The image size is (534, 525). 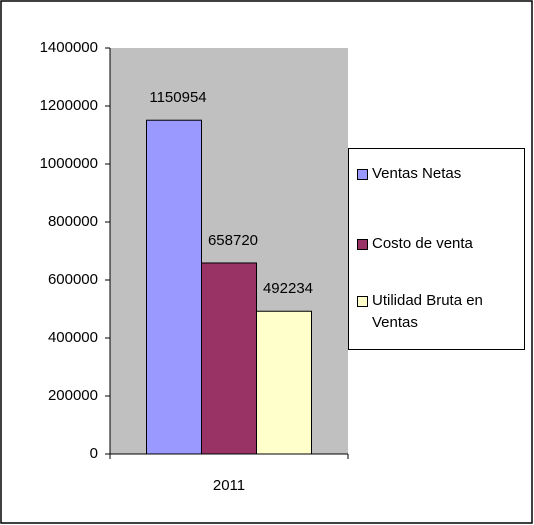 I want to click on legend-label: Utilidad Bruta en Ventas, so click(x=427, y=311).